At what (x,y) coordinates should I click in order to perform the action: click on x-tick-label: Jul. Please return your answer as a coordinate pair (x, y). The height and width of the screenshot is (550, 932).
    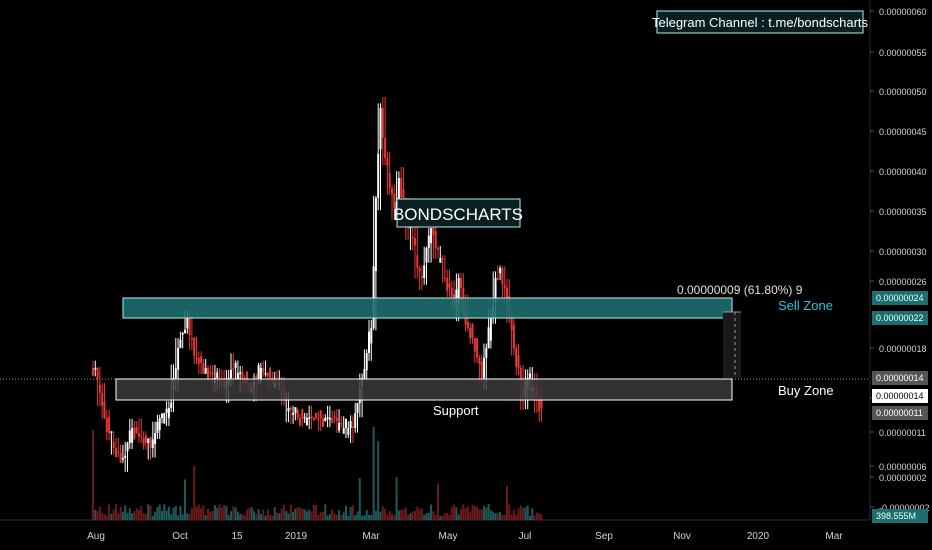
    Looking at the image, I should click on (525, 536).